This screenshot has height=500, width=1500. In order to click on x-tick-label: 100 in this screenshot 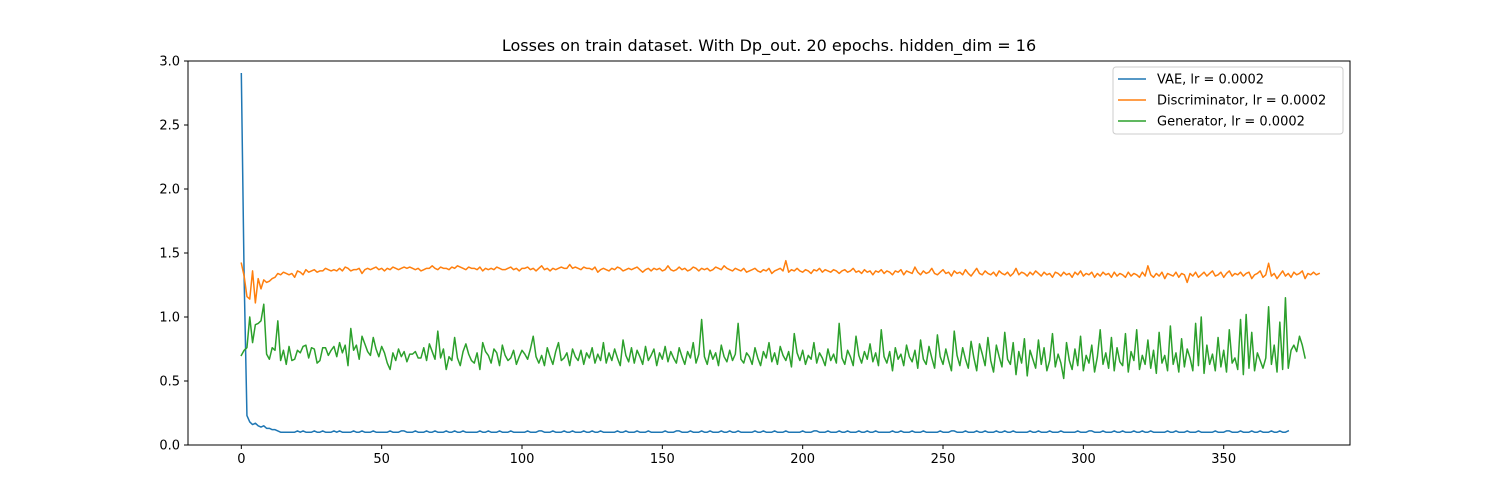, I will do `click(522, 459)`.